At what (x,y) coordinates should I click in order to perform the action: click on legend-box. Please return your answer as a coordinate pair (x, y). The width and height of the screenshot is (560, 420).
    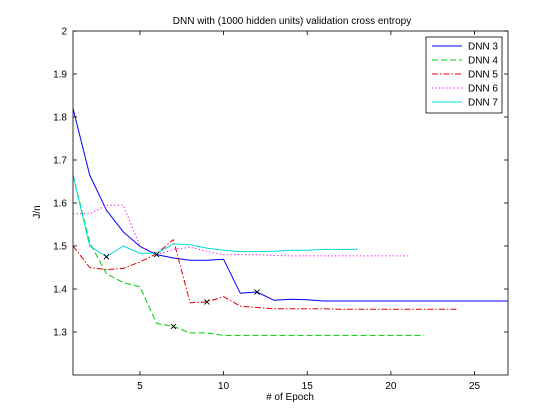
    Looking at the image, I should click on (464, 75).